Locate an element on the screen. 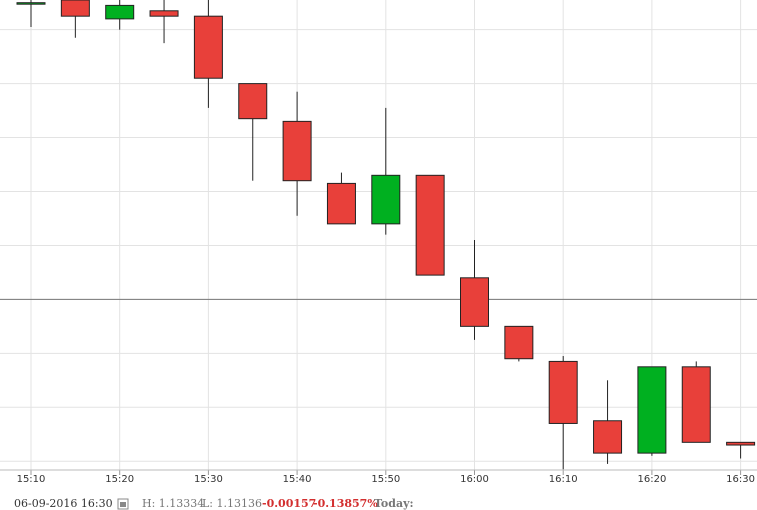  date-time: 06-09-2016 16:30 is located at coordinates (63, 503).